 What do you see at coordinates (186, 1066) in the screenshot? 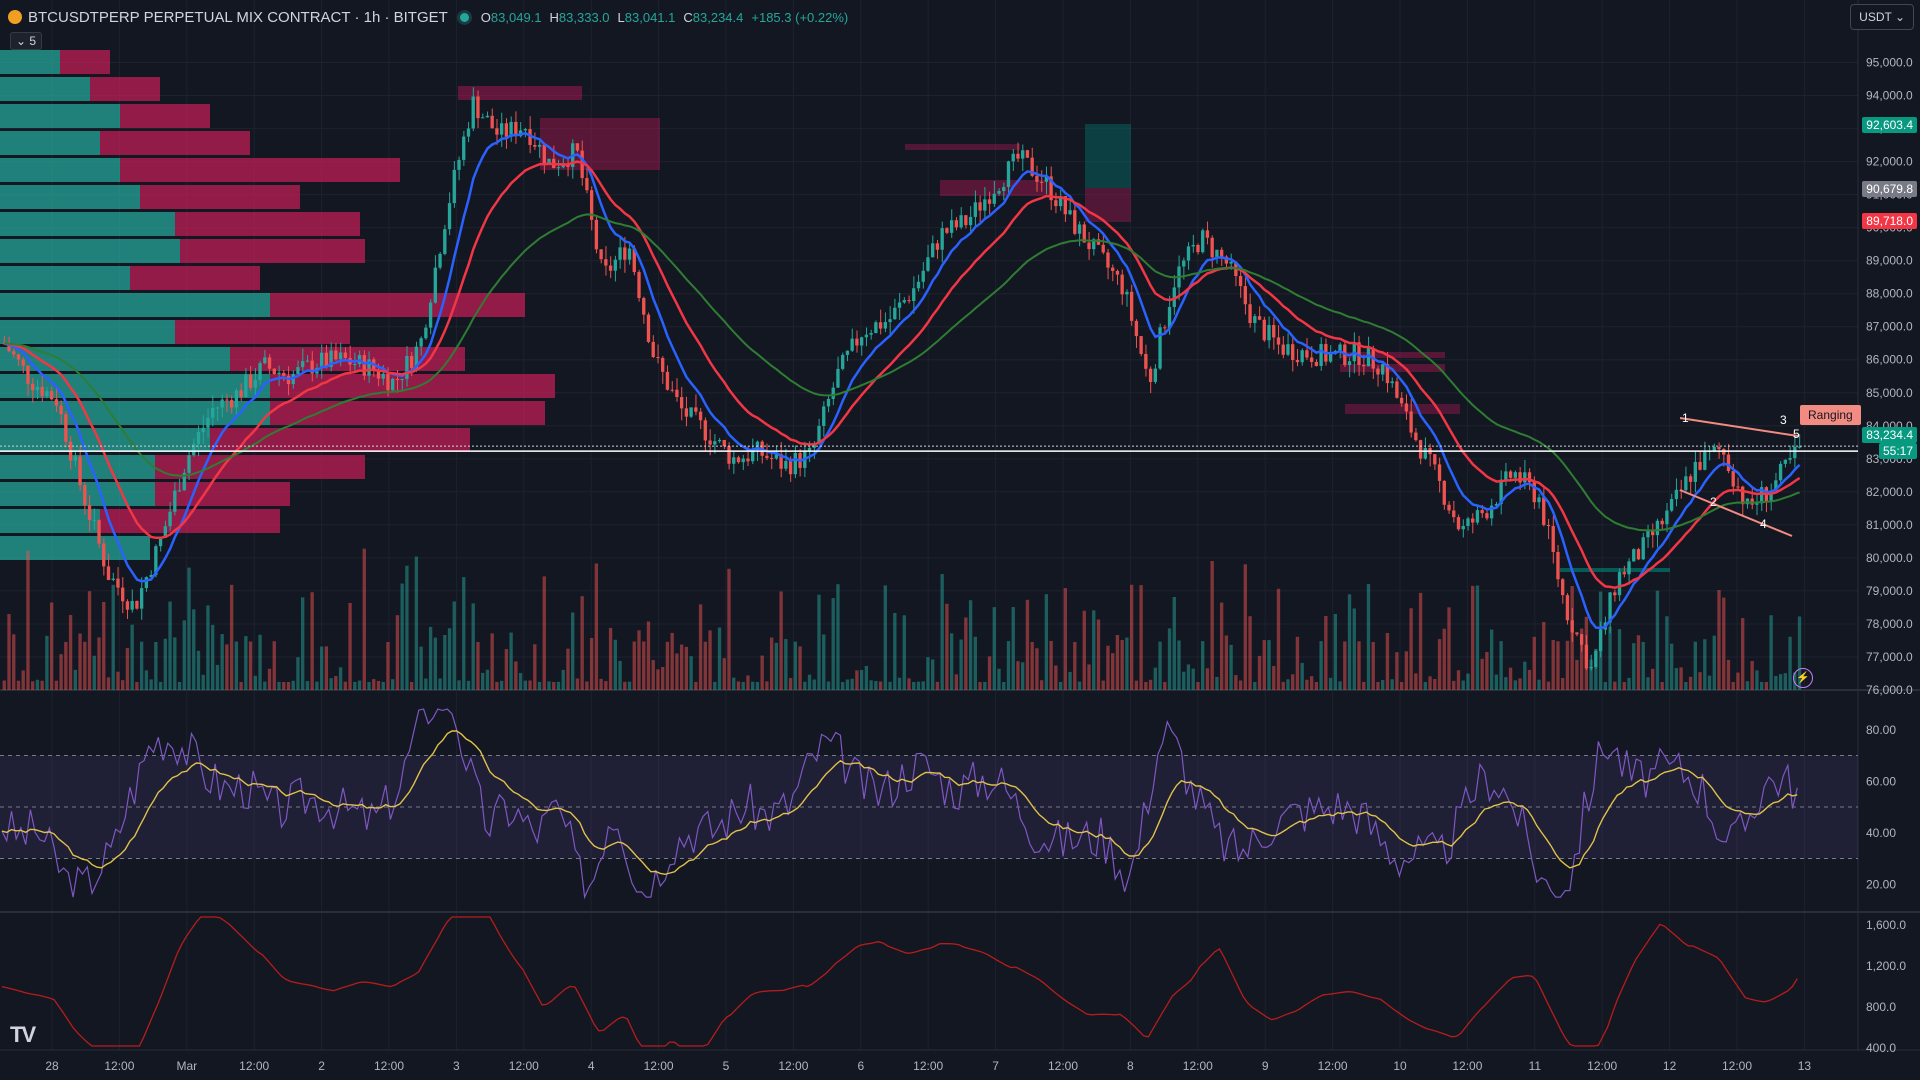
I see `time-tick: Mar` at bounding box center [186, 1066].